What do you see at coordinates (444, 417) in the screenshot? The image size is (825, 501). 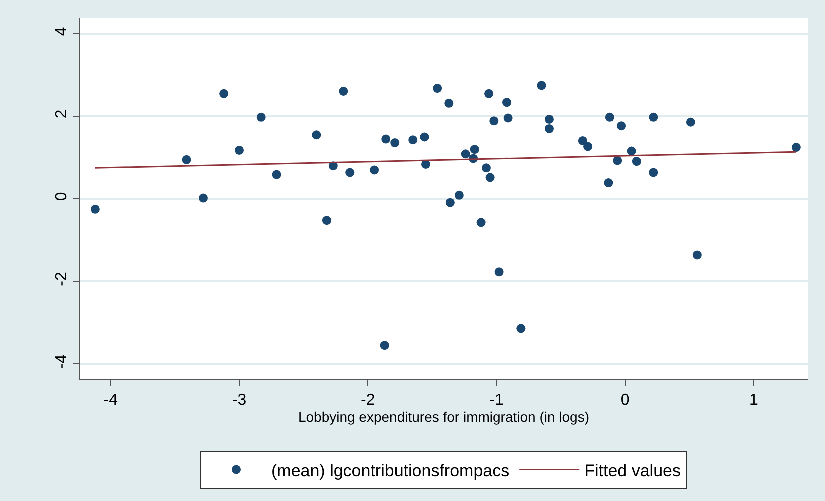 I see `x-axis-title: Lobbying expenditures for immigration (in logs)` at bounding box center [444, 417].